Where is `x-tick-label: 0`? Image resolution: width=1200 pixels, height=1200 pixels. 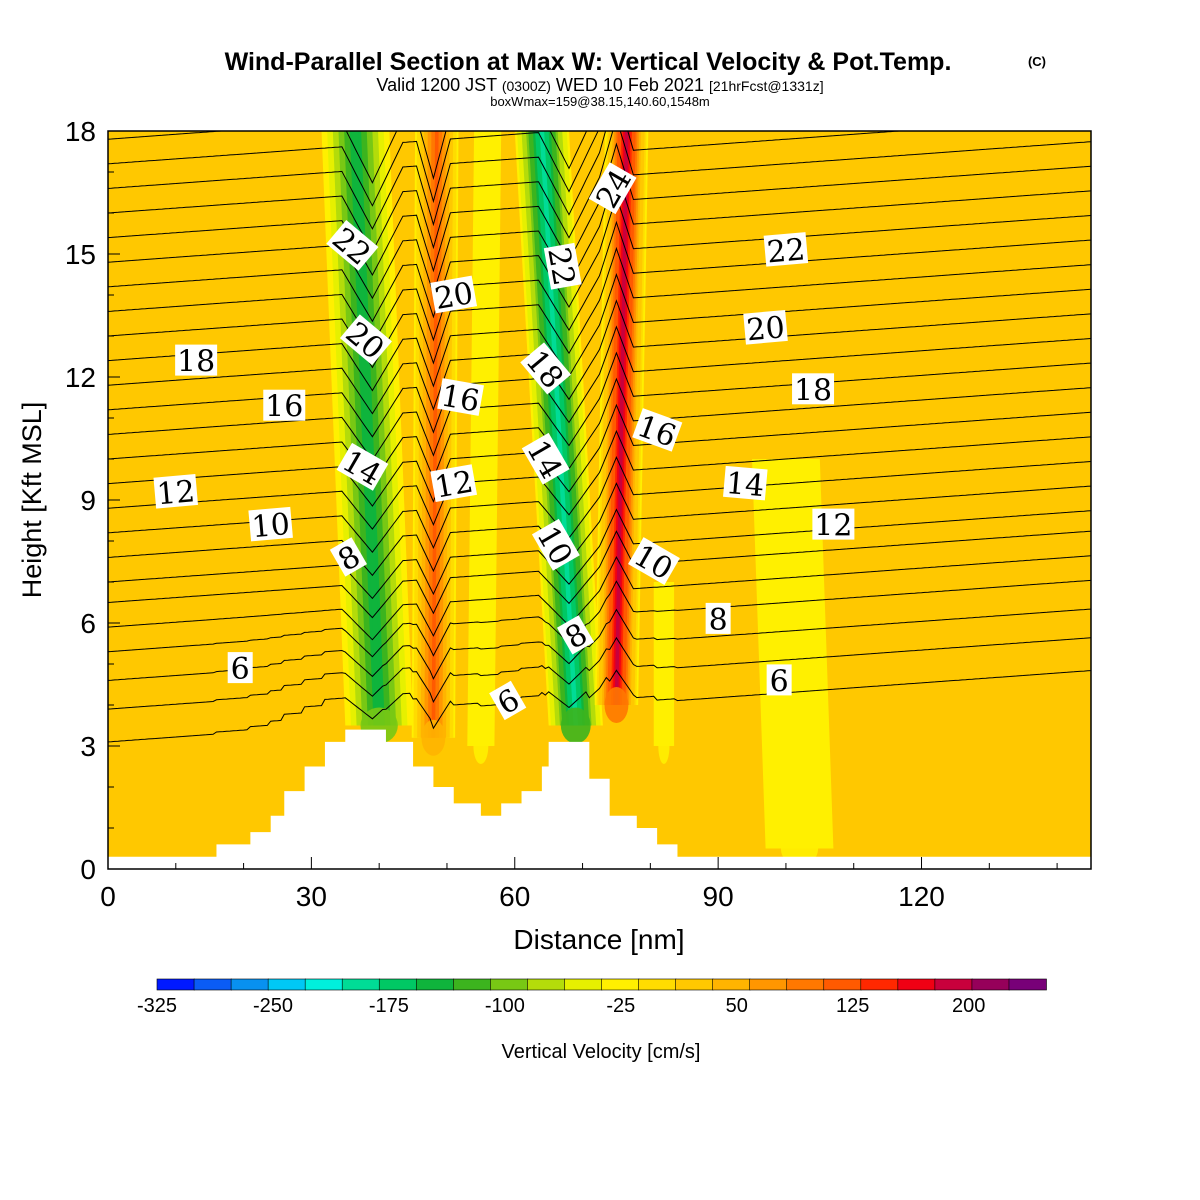
x-tick-label: 0 is located at coordinates (108, 896).